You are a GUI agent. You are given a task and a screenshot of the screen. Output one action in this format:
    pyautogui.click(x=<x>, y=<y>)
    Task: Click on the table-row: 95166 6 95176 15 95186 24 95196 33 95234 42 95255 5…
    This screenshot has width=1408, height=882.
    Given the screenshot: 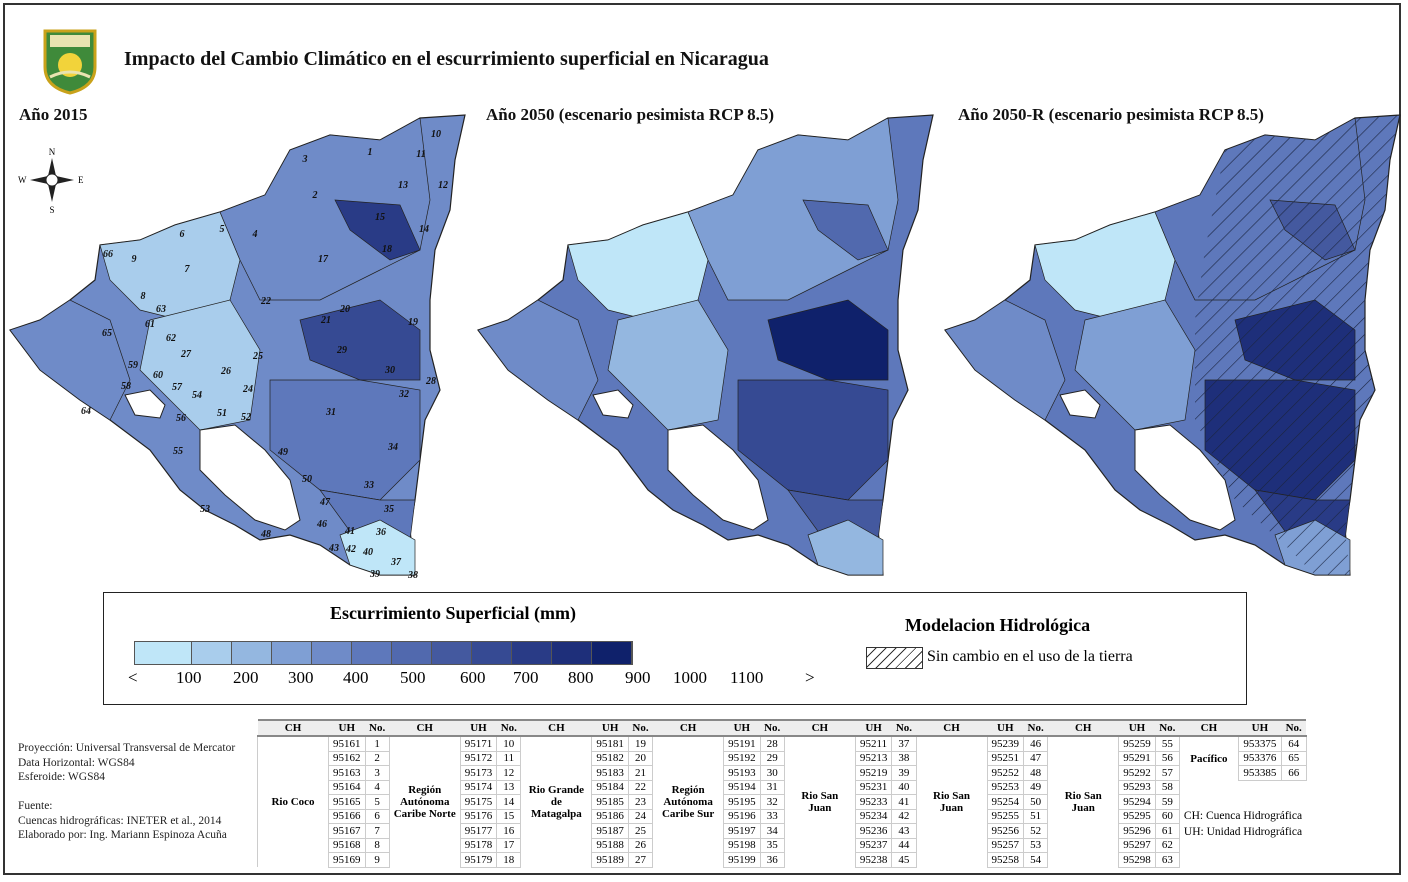 What is the action you would take?
    pyautogui.click(x=782, y=816)
    